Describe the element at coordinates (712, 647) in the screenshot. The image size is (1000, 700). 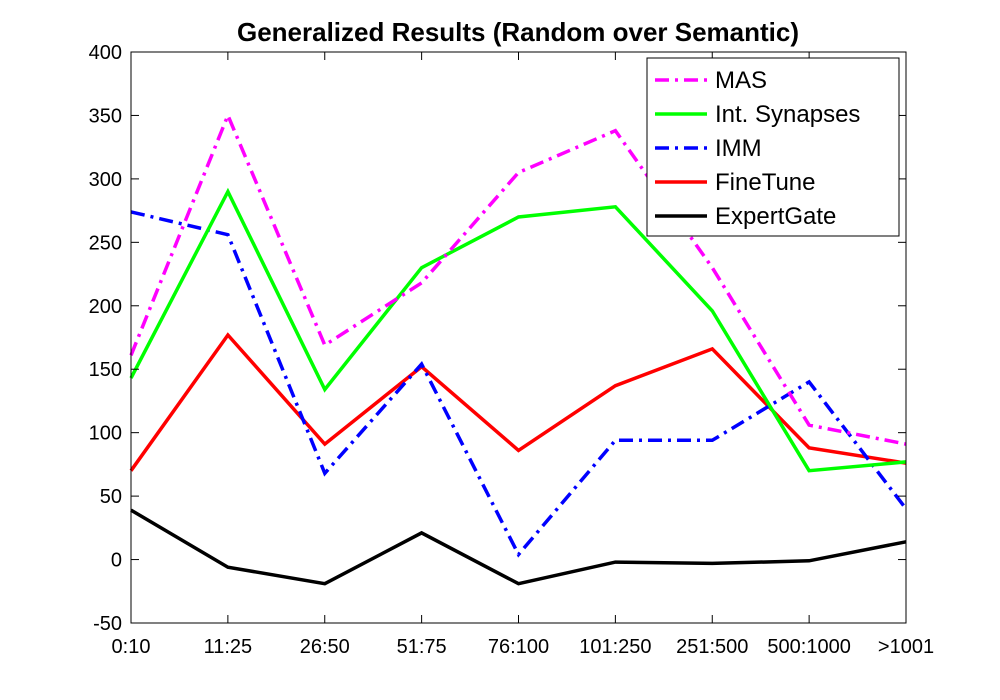
I see `x-tick-label: 251:500` at that location.